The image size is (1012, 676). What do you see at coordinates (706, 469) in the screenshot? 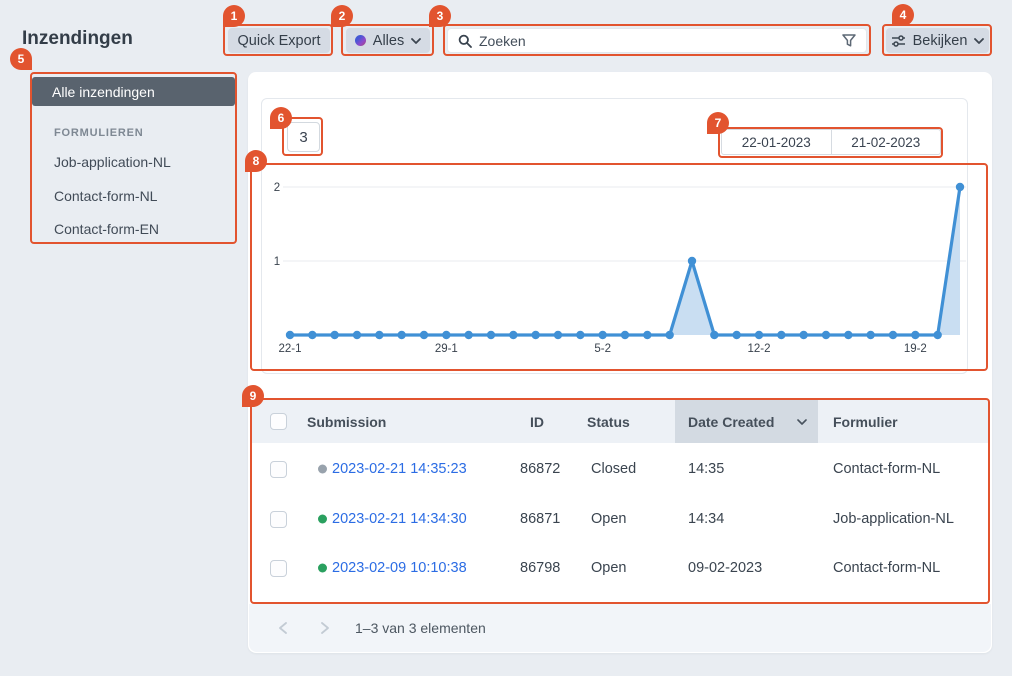
I see `cell-date-created: 14:35` at bounding box center [706, 469].